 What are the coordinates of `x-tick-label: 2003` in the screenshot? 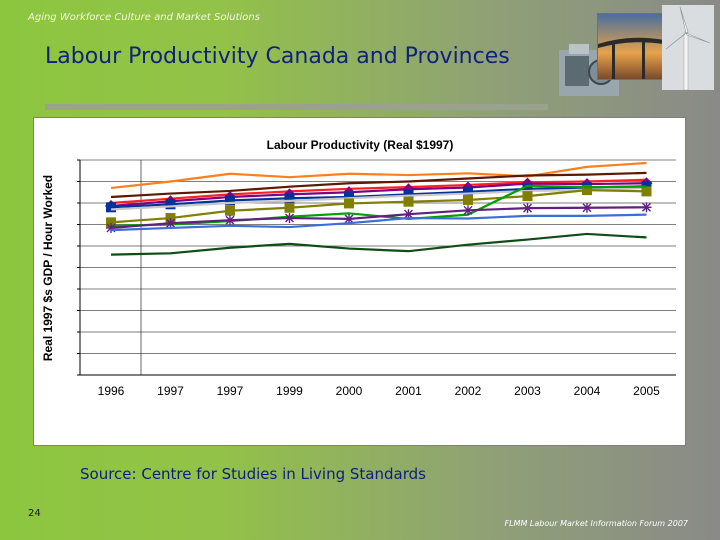 It's located at (527, 391).